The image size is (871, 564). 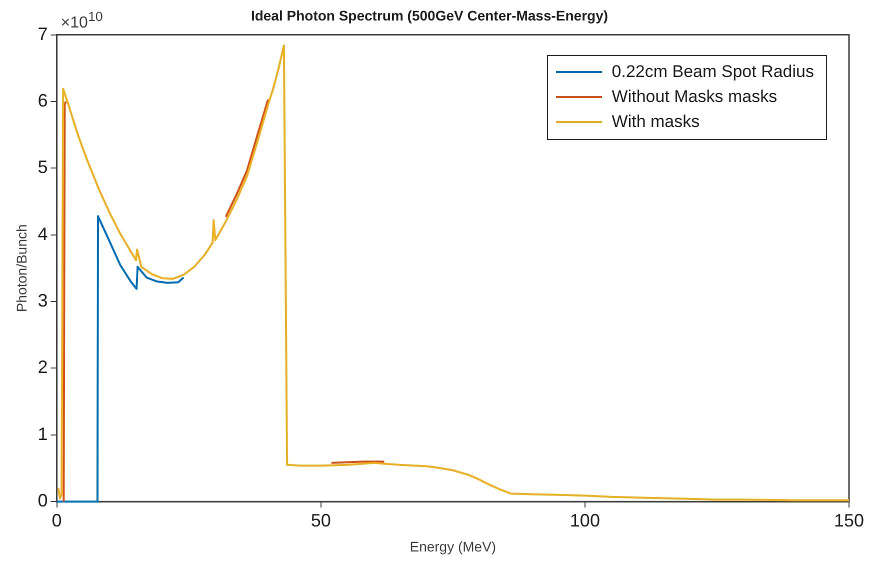 What do you see at coordinates (429, 15) in the screenshot?
I see `chart-title: Ideal Photon Spectrum (500GeV Center-Mass-Energy)` at bounding box center [429, 15].